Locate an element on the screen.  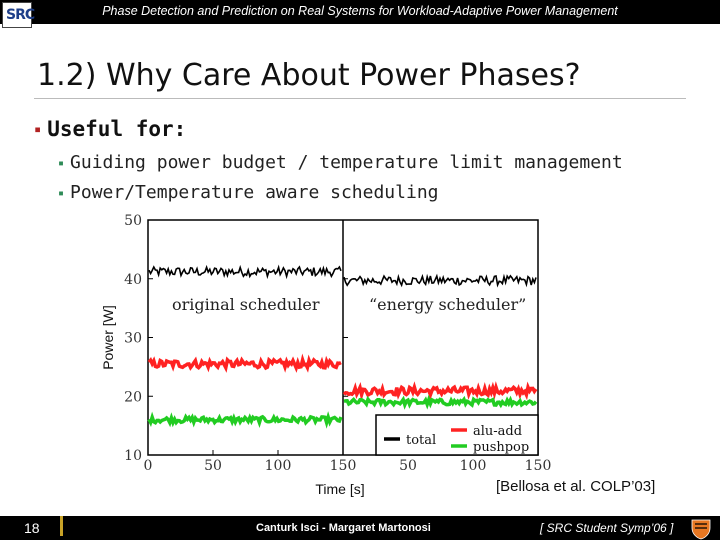
logo-text: SRC is located at coordinates (20, 15).